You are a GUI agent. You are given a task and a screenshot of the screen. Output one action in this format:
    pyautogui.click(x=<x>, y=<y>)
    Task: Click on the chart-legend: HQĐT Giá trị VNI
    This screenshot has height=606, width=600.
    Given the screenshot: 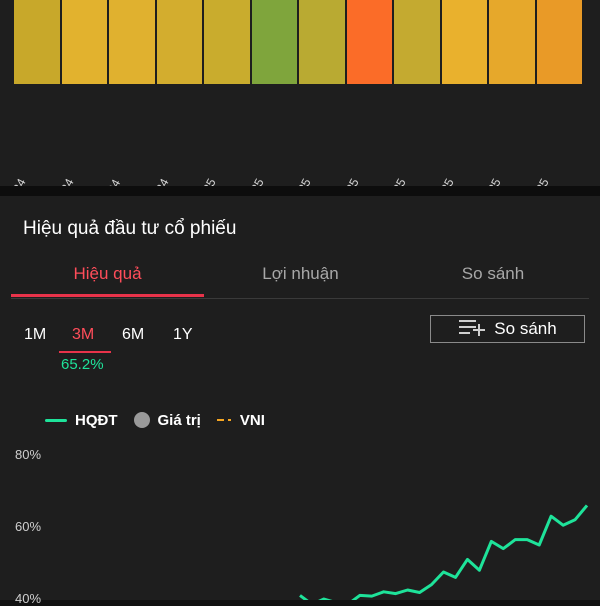 What is the action you would take?
    pyautogui.click(x=163, y=420)
    